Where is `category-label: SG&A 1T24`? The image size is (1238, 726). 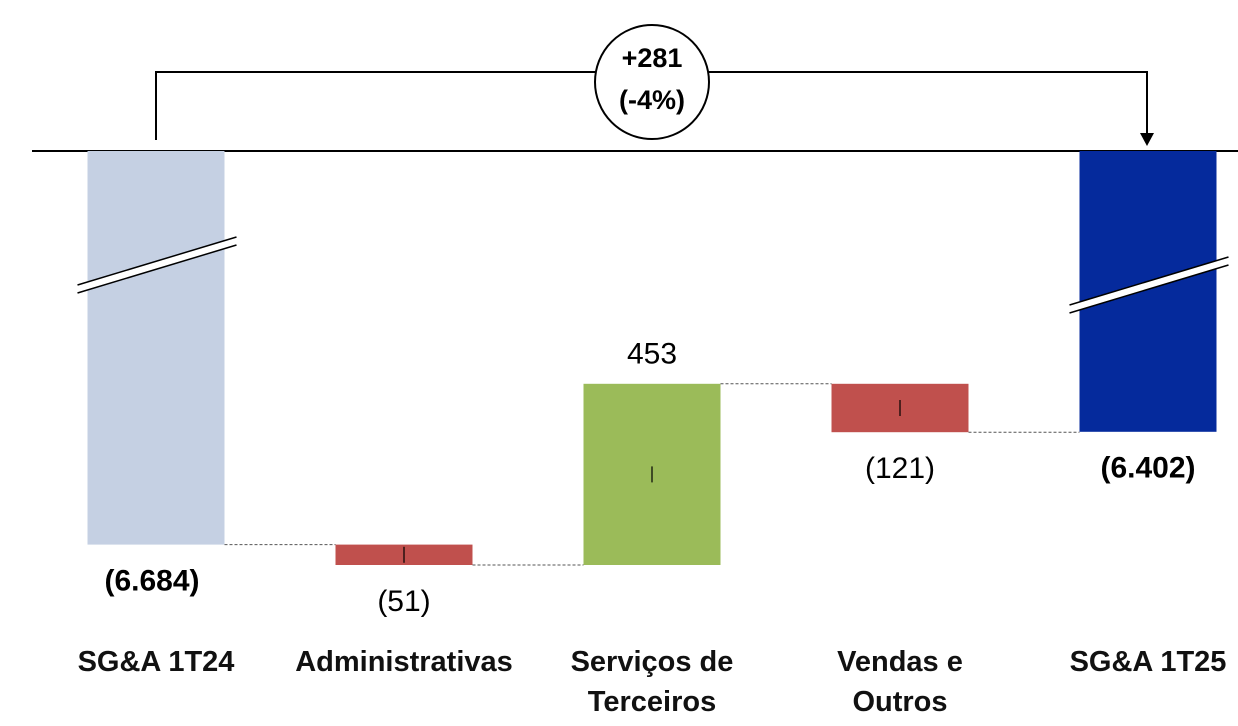
category-label: SG&A 1T24 is located at coordinates (156, 662).